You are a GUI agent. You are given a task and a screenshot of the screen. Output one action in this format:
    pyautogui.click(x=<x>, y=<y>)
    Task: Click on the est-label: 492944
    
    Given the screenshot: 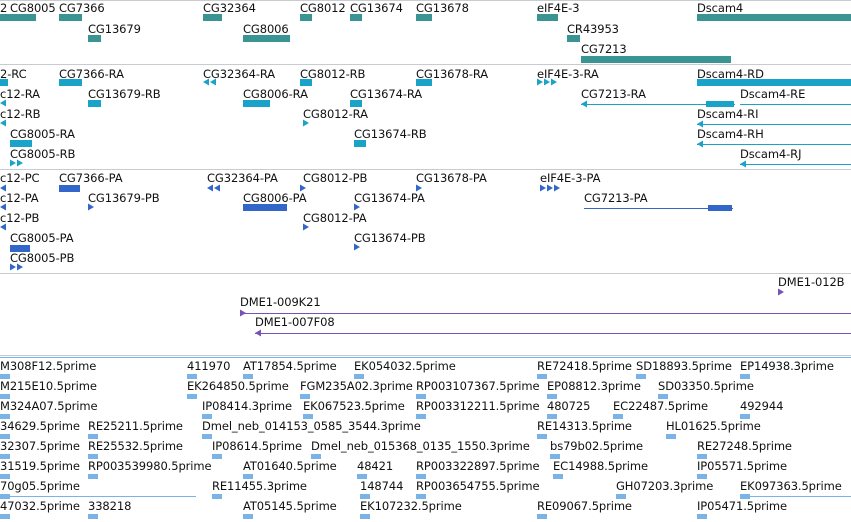 What is the action you would take?
    pyautogui.click(x=762, y=406)
    